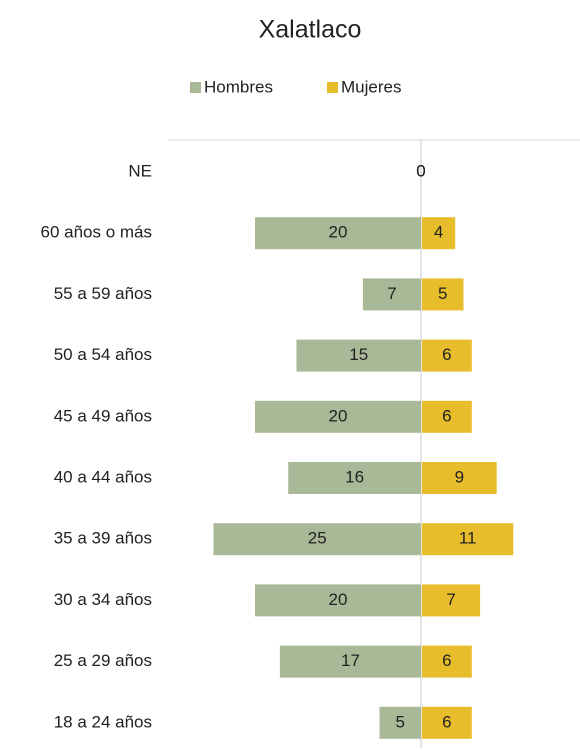  Describe the element at coordinates (310, 30) in the screenshot. I see `chart-title: Xalatlaco` at that location.